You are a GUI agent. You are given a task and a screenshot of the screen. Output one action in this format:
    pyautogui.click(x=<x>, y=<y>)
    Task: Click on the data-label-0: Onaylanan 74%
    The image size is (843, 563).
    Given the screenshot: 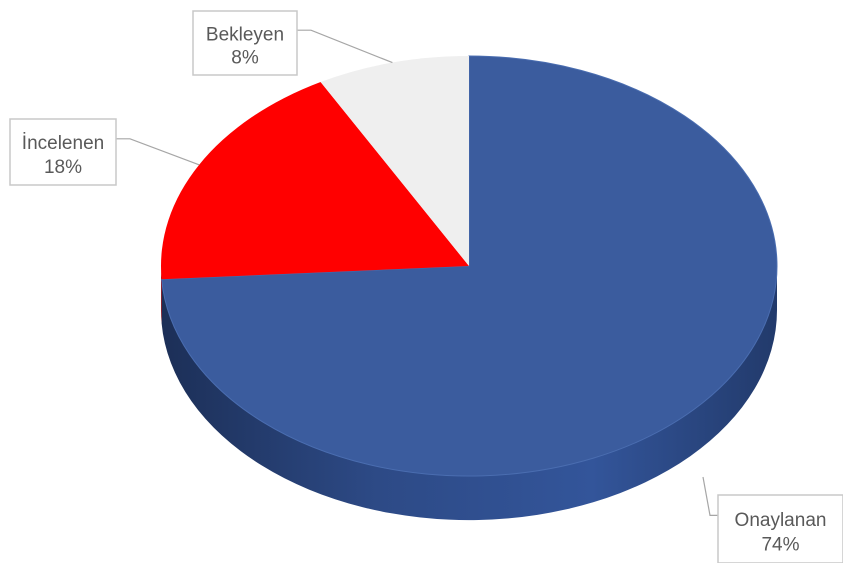 What is the action you would take?
    pyautogui.click(x=780, y=528)
    